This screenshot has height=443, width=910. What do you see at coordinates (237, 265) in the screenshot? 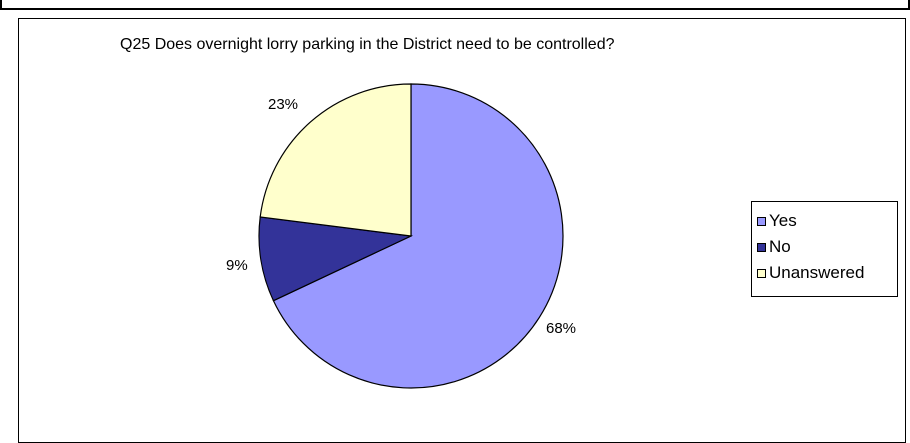
I see `data-label-no: 9%` at bounding box center [237, 265].